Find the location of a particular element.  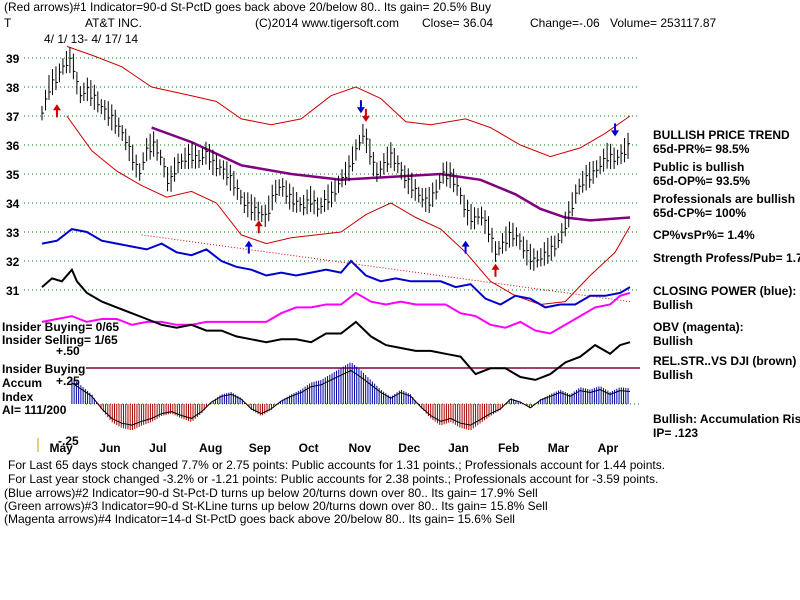

close-price: Close= 36.04 is located at coordinates (458, 23).